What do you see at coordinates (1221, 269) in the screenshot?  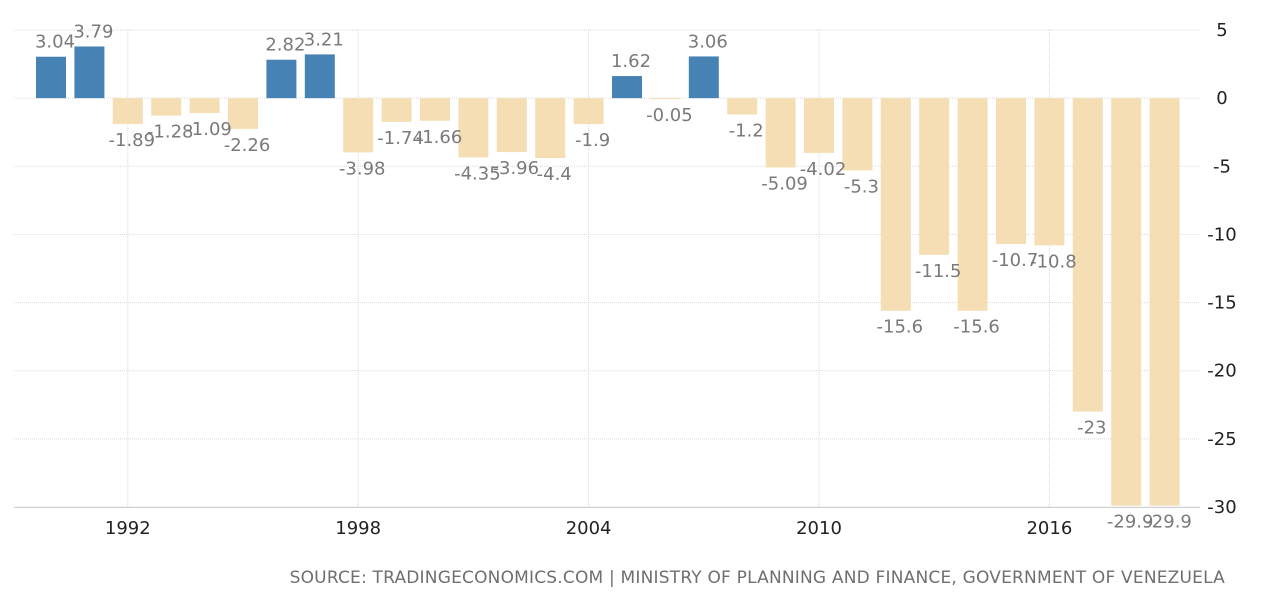 I see `y-axis-ticks: 5 0 -5 -10 -15 -20 -25 -30` at bounding box center [1221, 269].